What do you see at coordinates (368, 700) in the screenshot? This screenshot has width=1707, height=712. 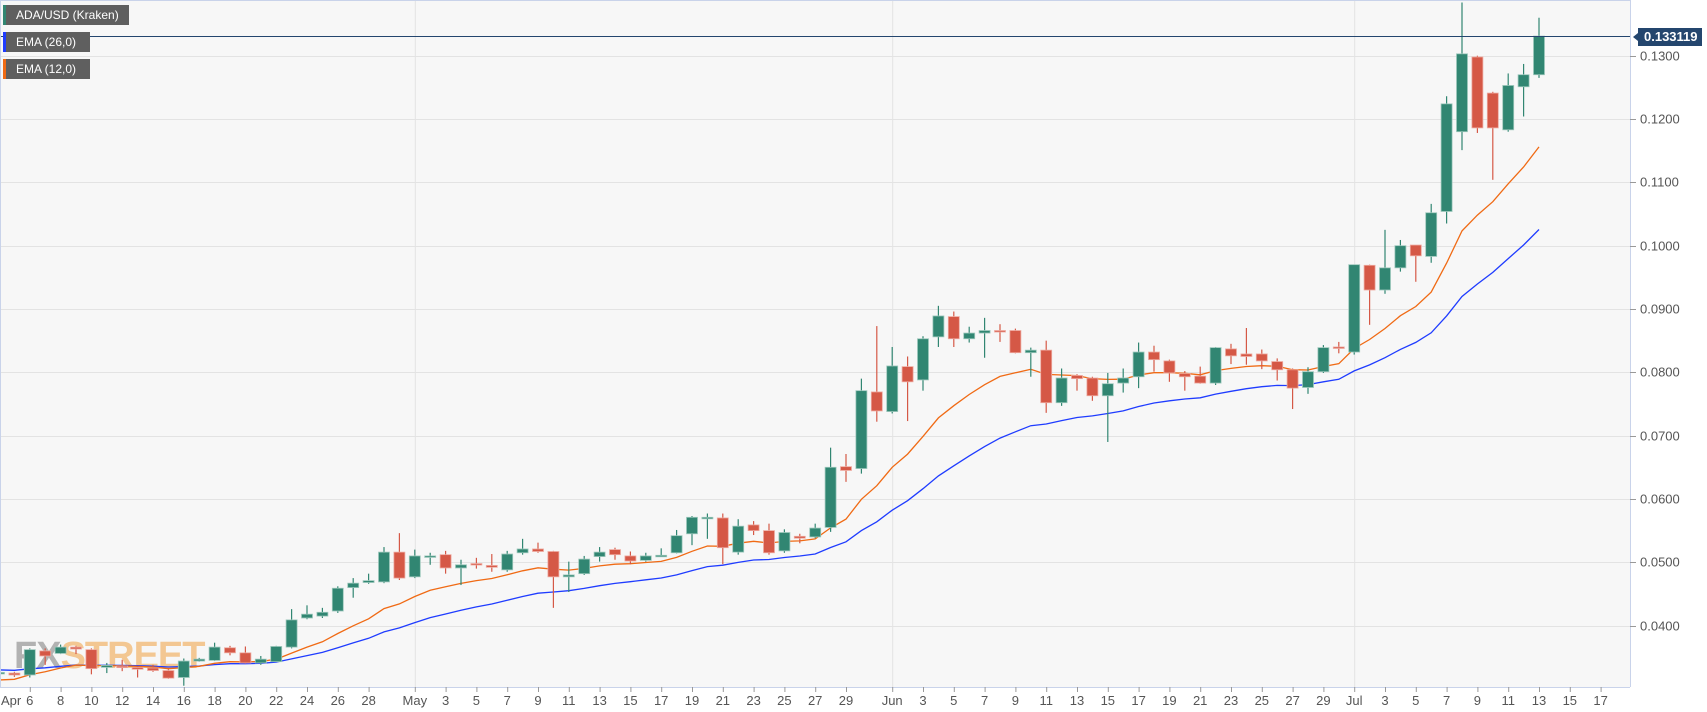 I see `x-tick-label: 28` at bounding box center [368, 700].